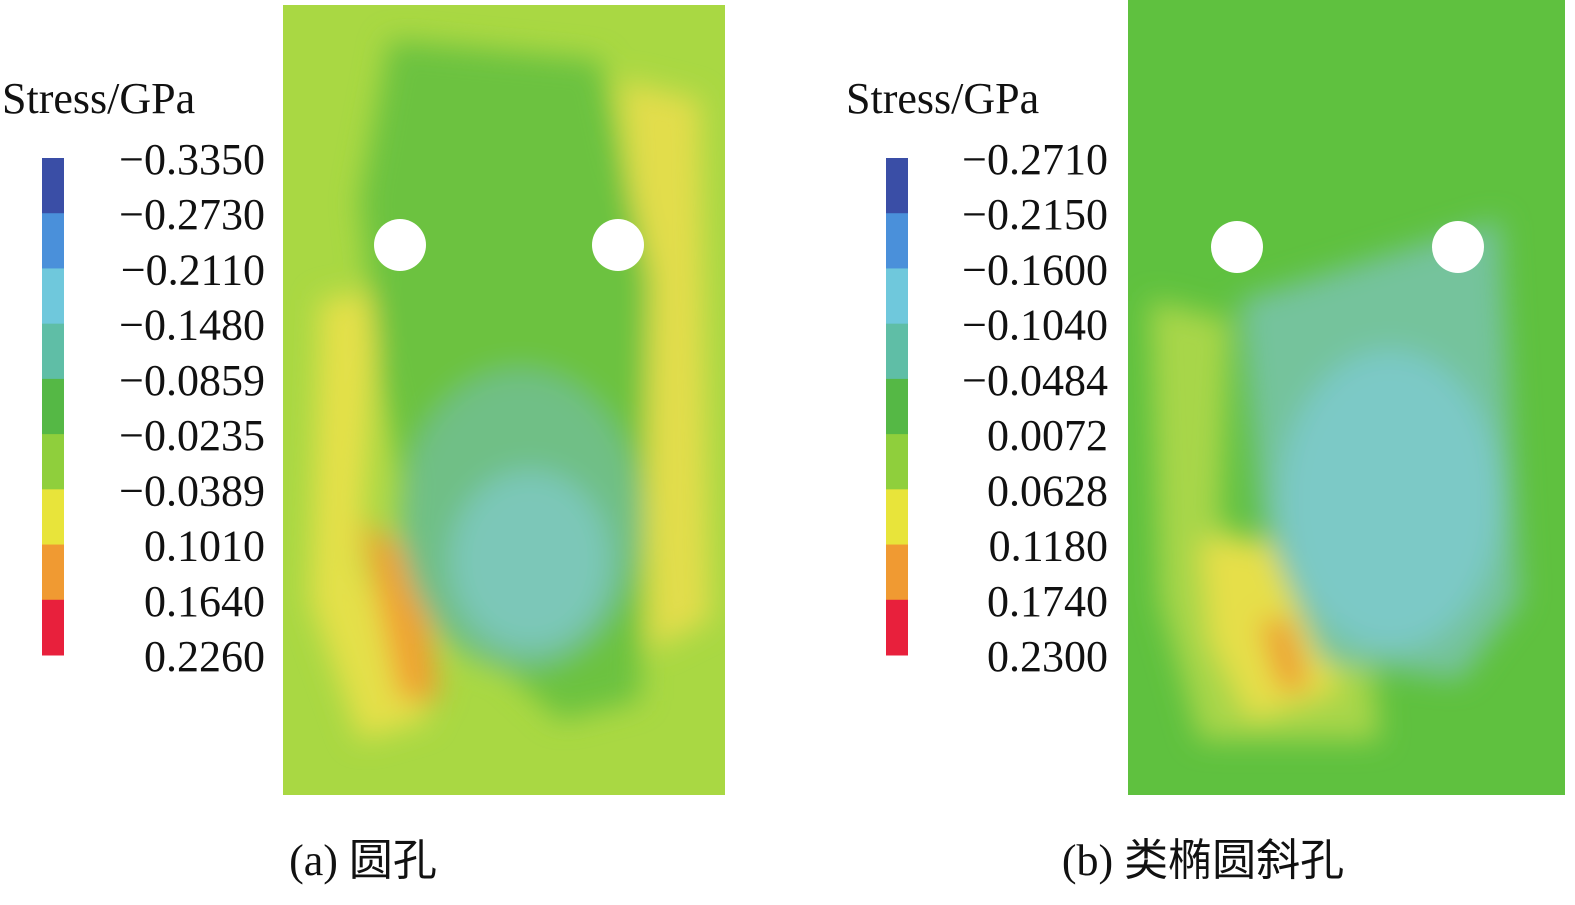  Describe the element at coordinates (1047, 435) in the screenshot. I see `colorbar-label: 0.0072` at that location.